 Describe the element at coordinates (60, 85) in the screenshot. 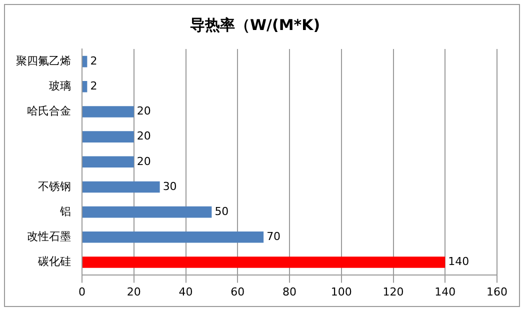

I see `y-tick-label: 玻璃` at that location.